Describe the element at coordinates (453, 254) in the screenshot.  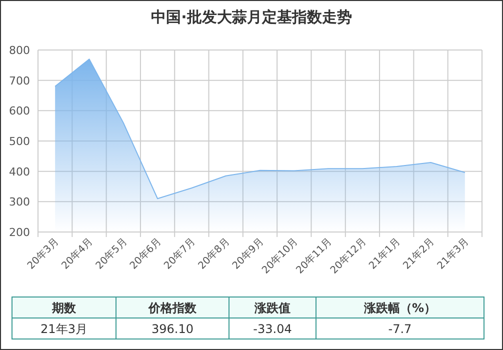
I see `x-tick-label: 21年3月` at that location.